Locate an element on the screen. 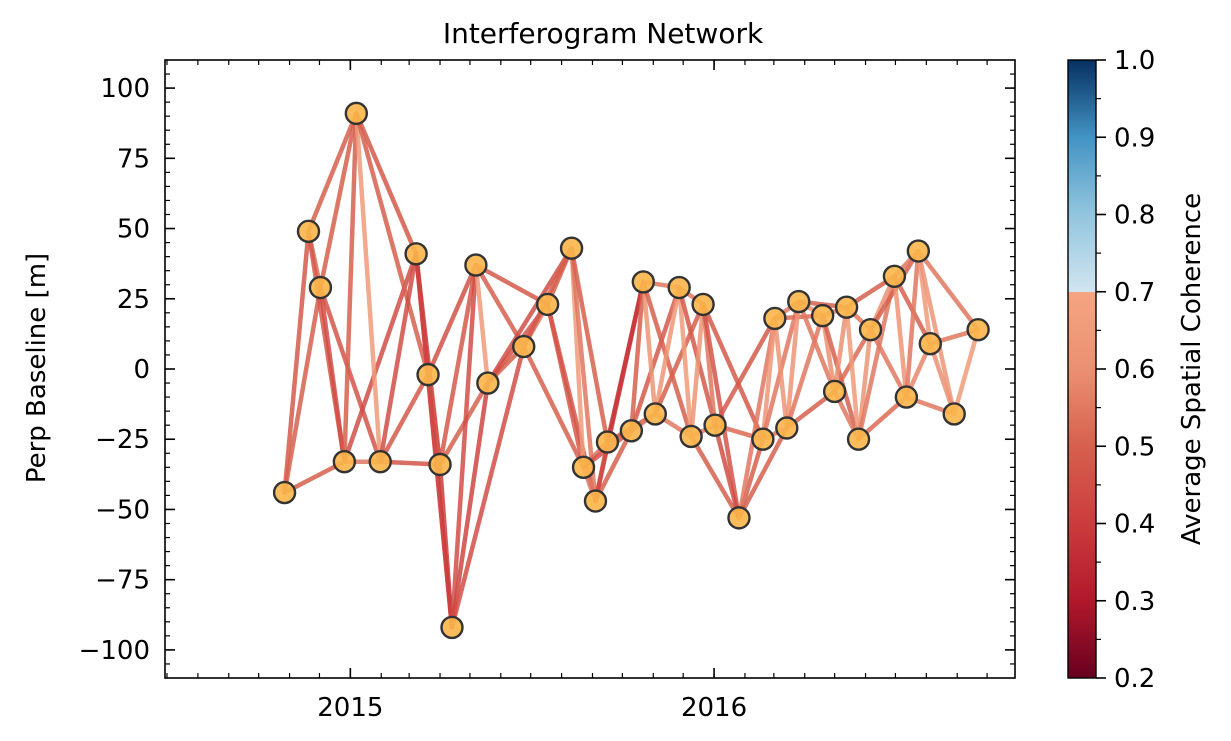  colorbar-ticks: 1.0 0.9 0.8 0.7 0.6 0.5 0.4 0.3 0.2 is located at coordinates (1125, 370).